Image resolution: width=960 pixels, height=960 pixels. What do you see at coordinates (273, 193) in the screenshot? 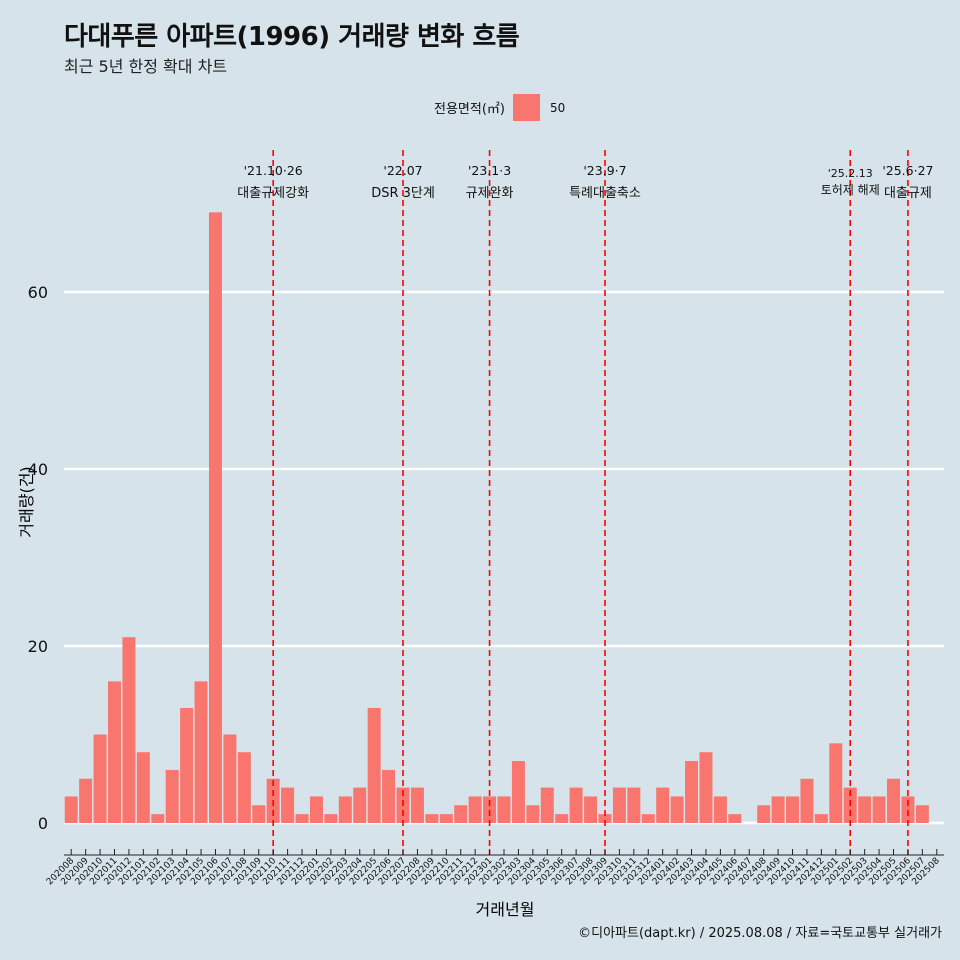
I see `event-label: 대출규제강화` at bounding box center [273, 193].